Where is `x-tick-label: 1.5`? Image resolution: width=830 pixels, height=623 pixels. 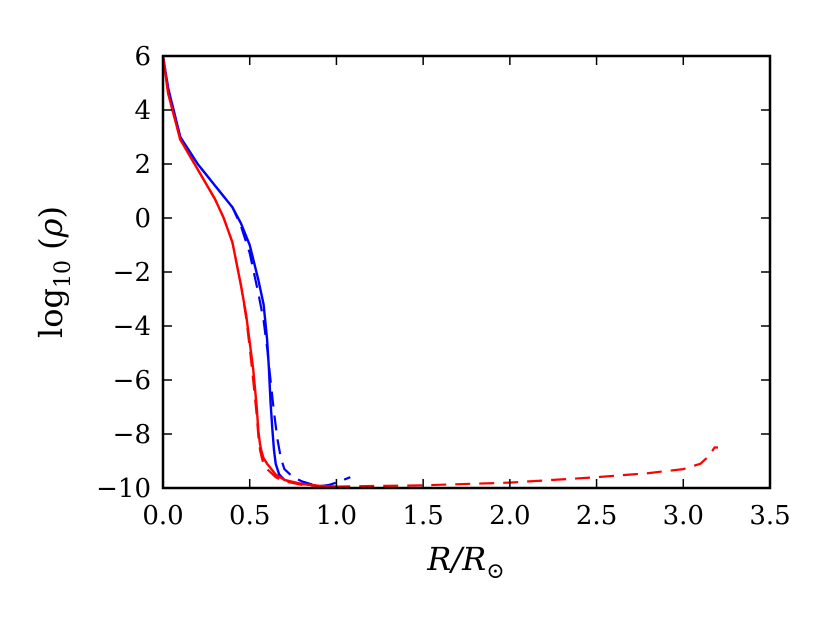 x-tick-label: 1.5 is located at coordinates (422, 516).